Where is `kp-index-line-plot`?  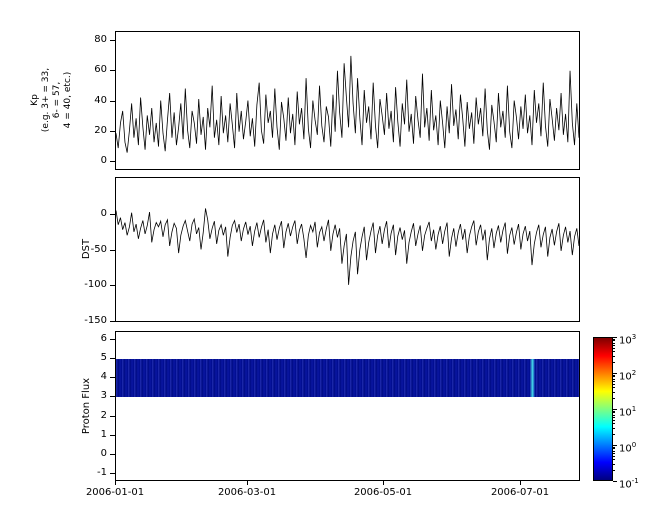 kp-index-line-plot is located at coordinates (347, 104).